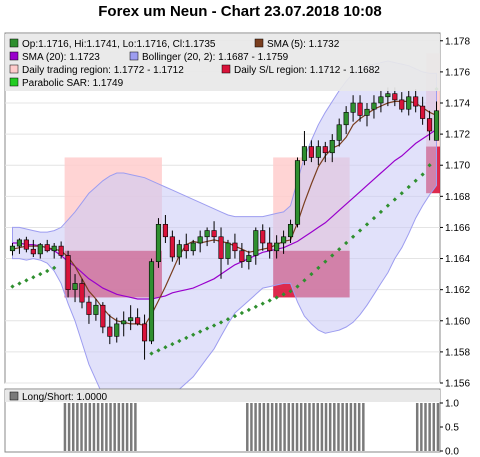 The width and height of the screenshot is (480, 457). Describe the element at coordinates (222, 396) in the screenshot. I see `lower-legend-box` at that location.